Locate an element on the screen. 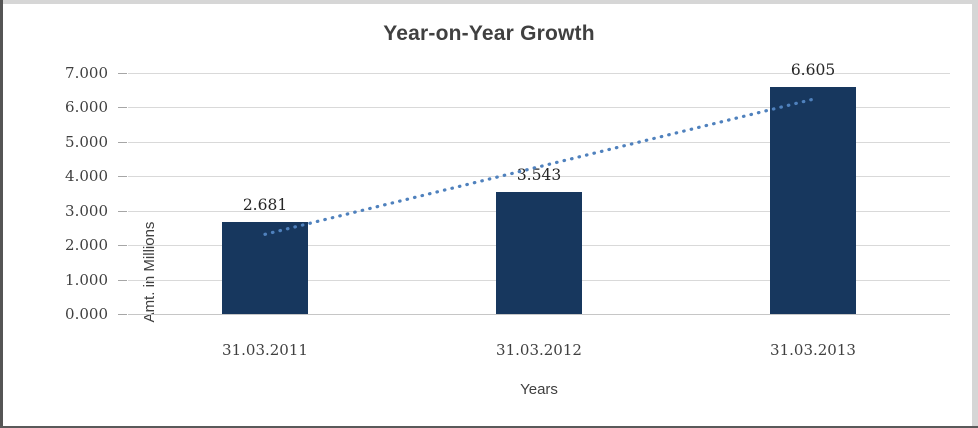 Image resolution: width=978 pixels, height=428 pixels. bar-value-label: 6.605 is located at coordinates (813, 70).